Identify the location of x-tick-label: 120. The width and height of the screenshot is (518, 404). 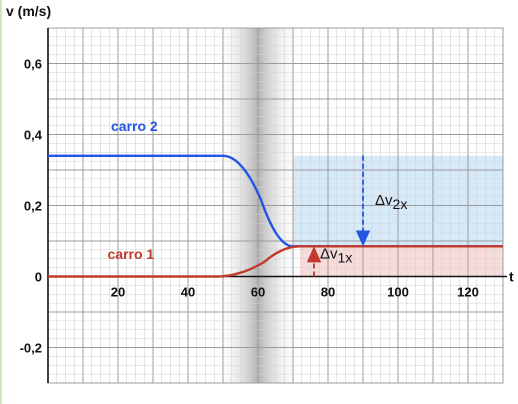
(468, 292).